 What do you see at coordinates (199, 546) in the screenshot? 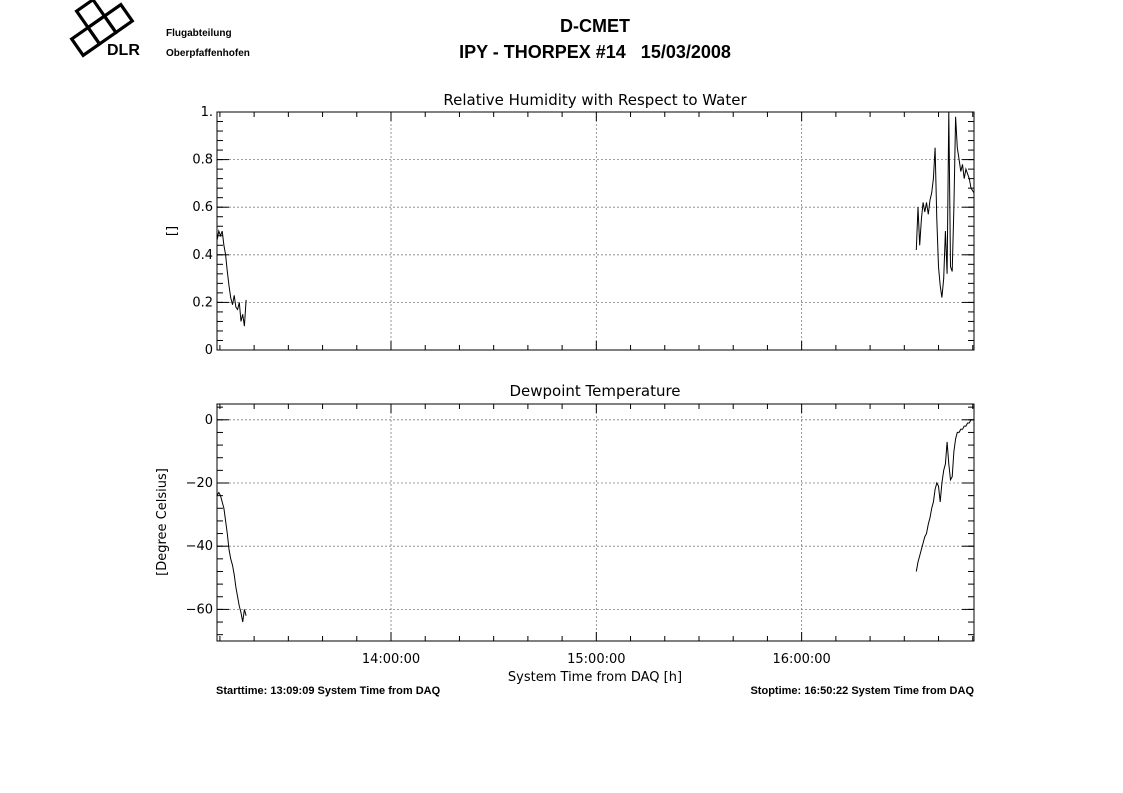
I see `y-tick-label: −40` at bounding box center [199, 546].